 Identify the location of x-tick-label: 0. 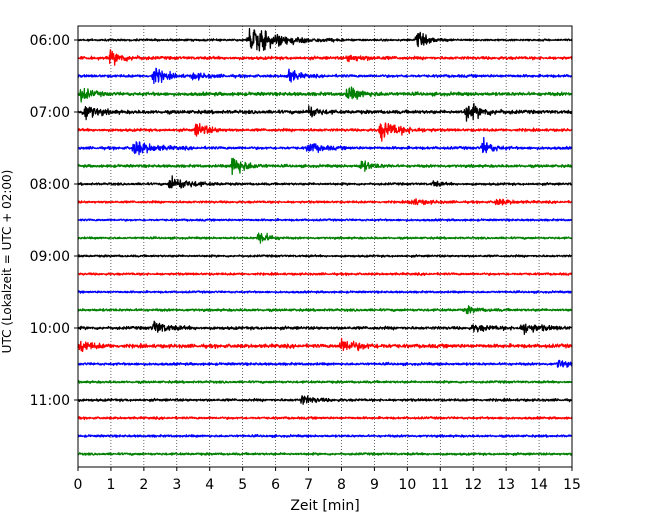
(78, 485).